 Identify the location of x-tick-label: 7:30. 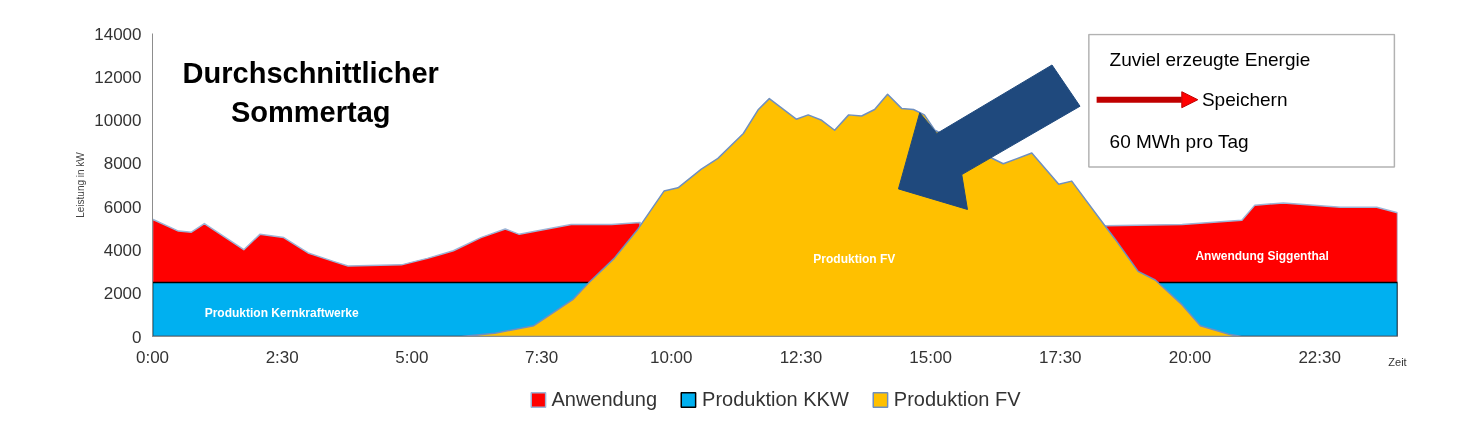
(542, 357).